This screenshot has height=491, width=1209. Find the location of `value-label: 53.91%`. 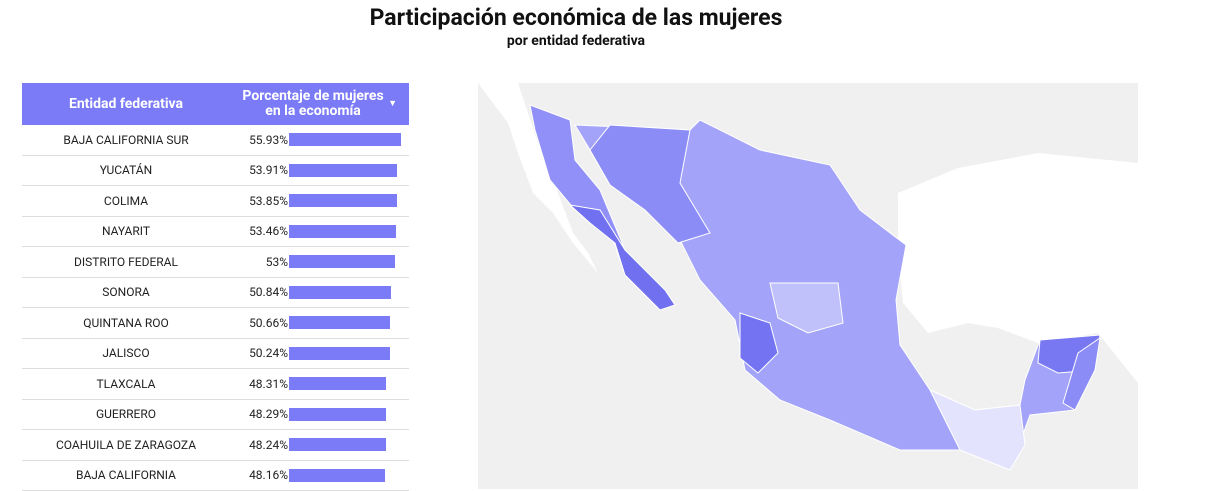

value-label: 53.91% is located at coordinates (259, 170).